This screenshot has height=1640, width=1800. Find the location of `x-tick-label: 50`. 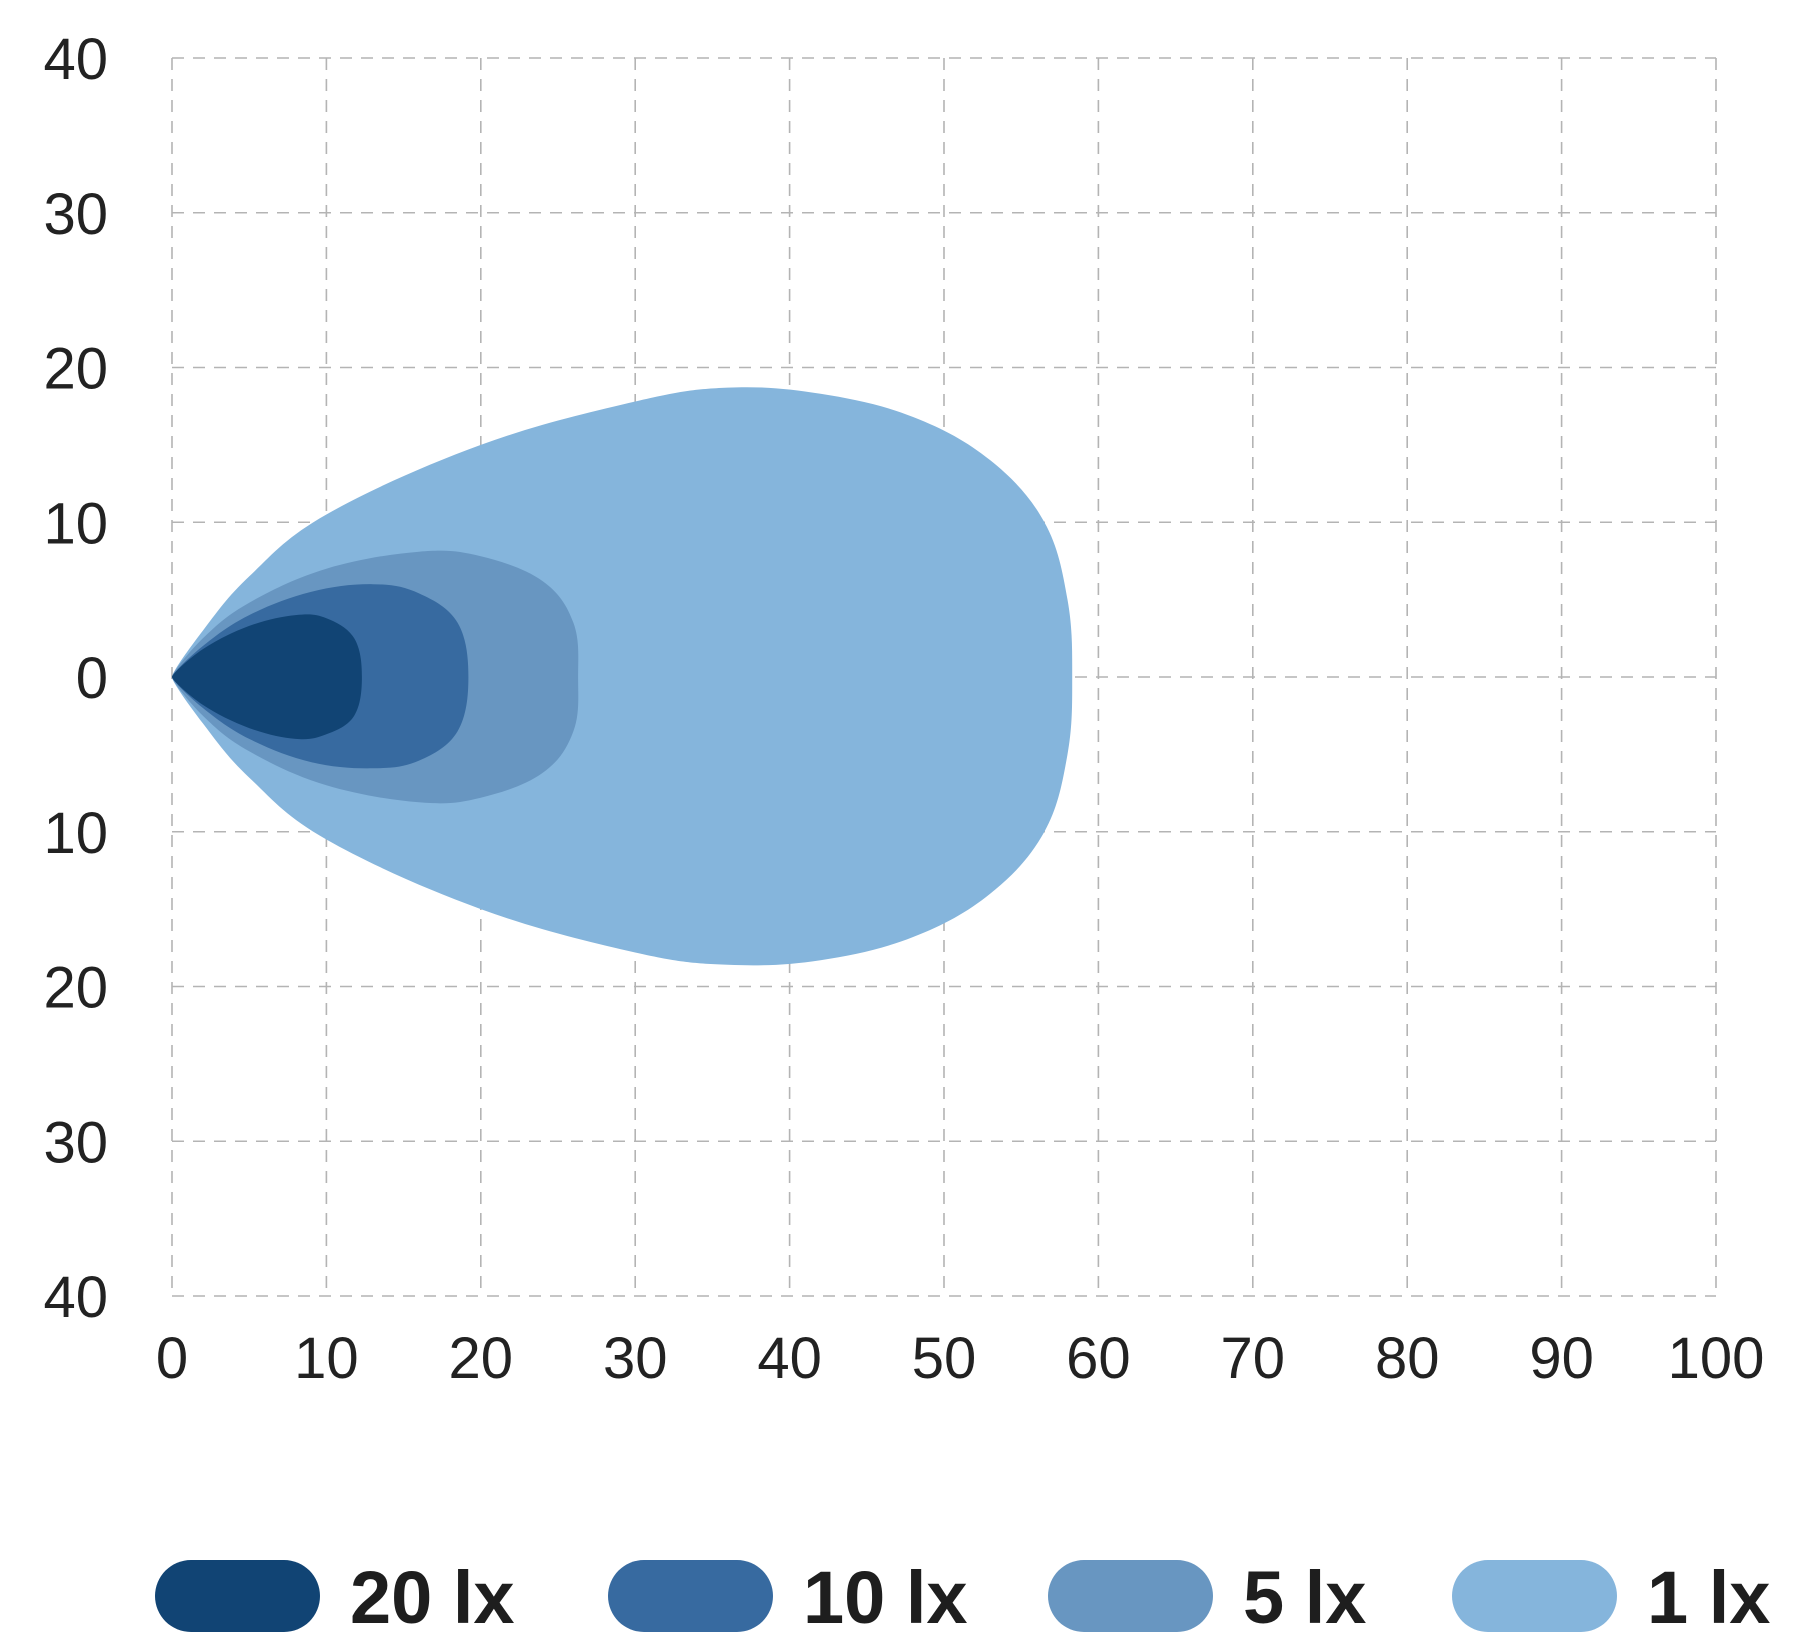

x-tick-label: 50 is located at coordinates (944, 1358).